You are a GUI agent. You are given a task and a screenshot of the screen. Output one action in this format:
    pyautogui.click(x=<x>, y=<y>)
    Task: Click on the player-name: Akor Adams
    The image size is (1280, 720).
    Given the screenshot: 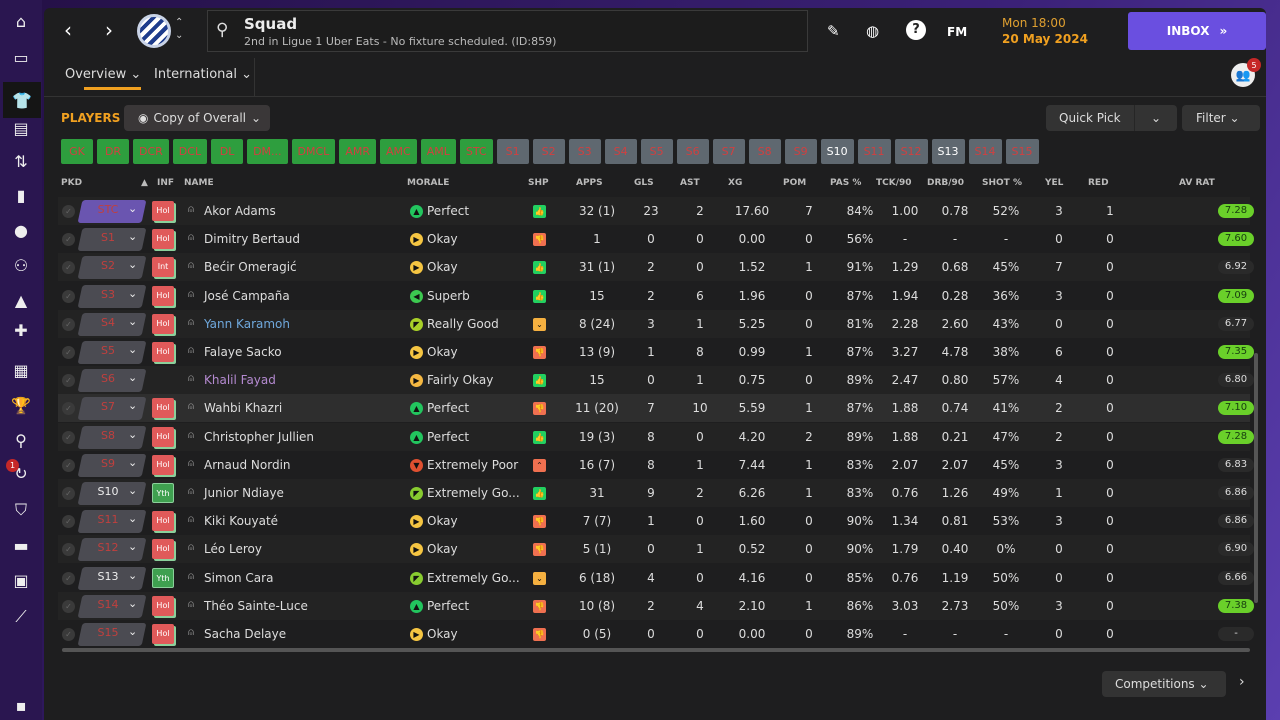 What is the action you would take?
    pyautogui.click(x=240, y=211)
    